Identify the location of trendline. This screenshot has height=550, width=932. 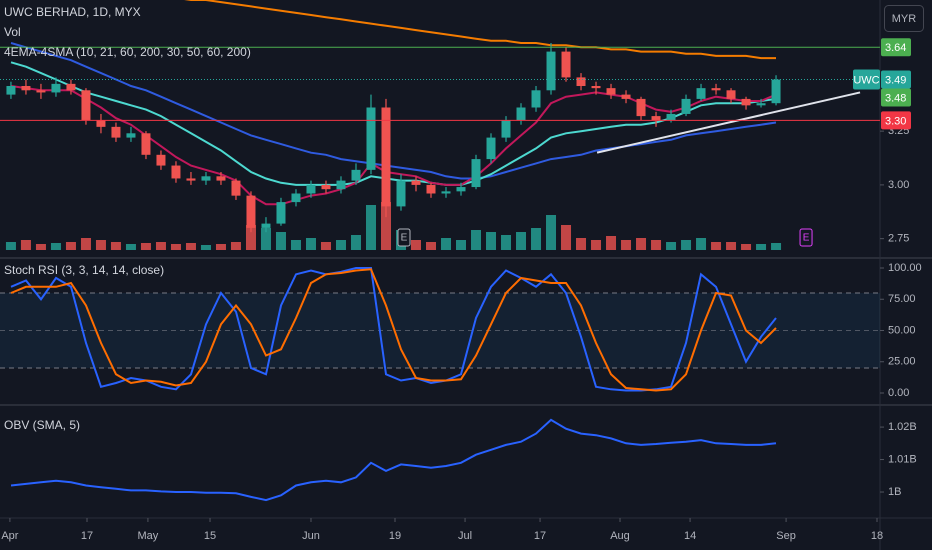
(728, 122).